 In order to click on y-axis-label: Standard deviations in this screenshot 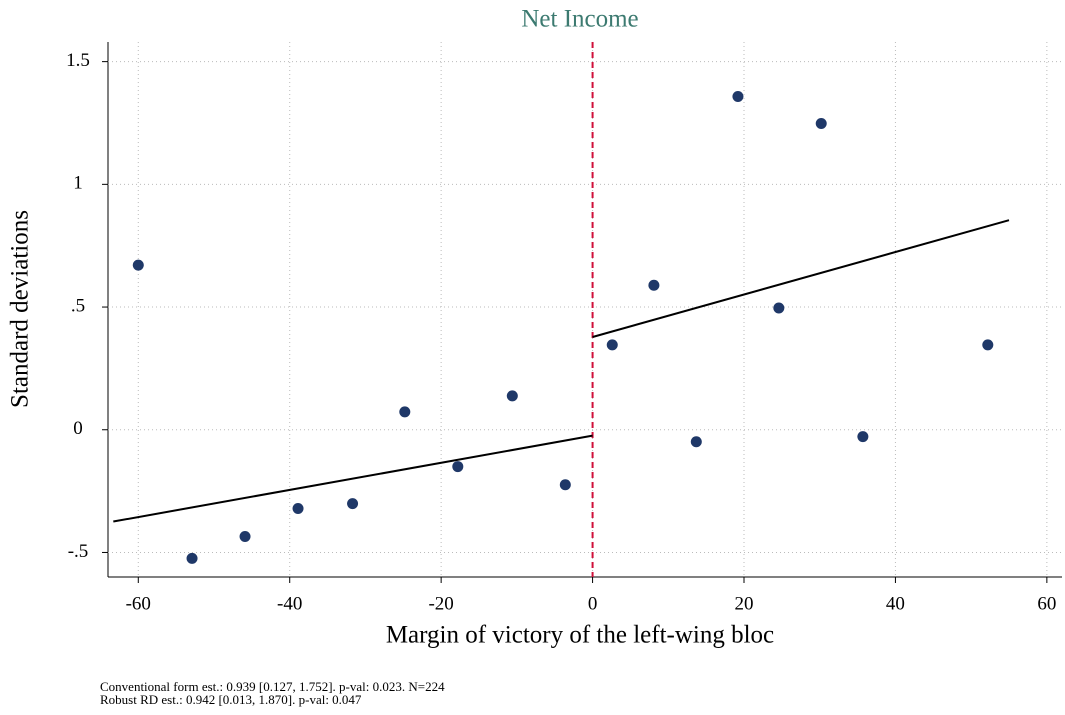, I will do `click(20, 309)`.